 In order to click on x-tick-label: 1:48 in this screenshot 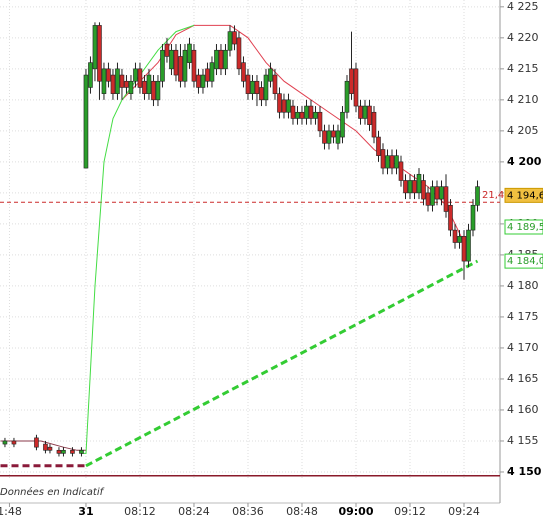, I will do `click(11, 511)`.